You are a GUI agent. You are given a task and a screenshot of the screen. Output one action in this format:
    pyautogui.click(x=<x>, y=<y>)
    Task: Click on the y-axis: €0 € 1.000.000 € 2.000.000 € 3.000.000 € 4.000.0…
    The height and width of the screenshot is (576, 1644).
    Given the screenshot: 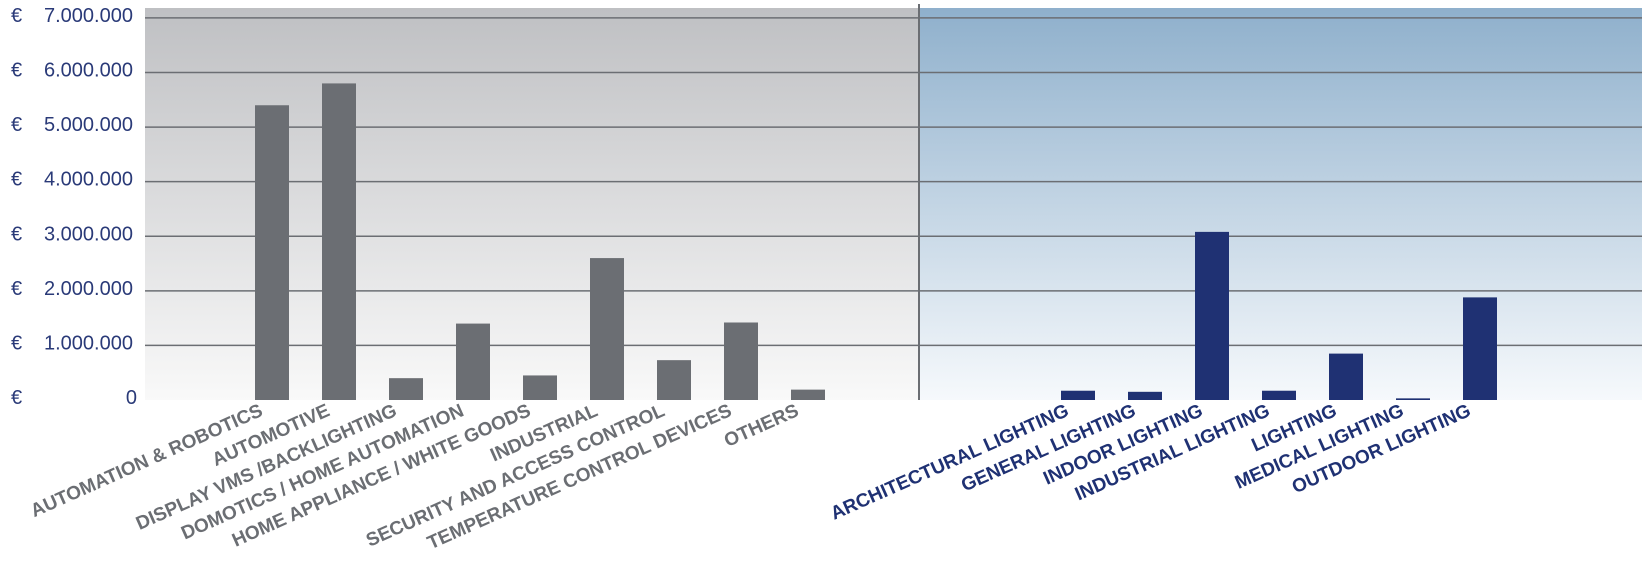 What is the action you would take?
    pyautogui.click(x=74, y=207)
    